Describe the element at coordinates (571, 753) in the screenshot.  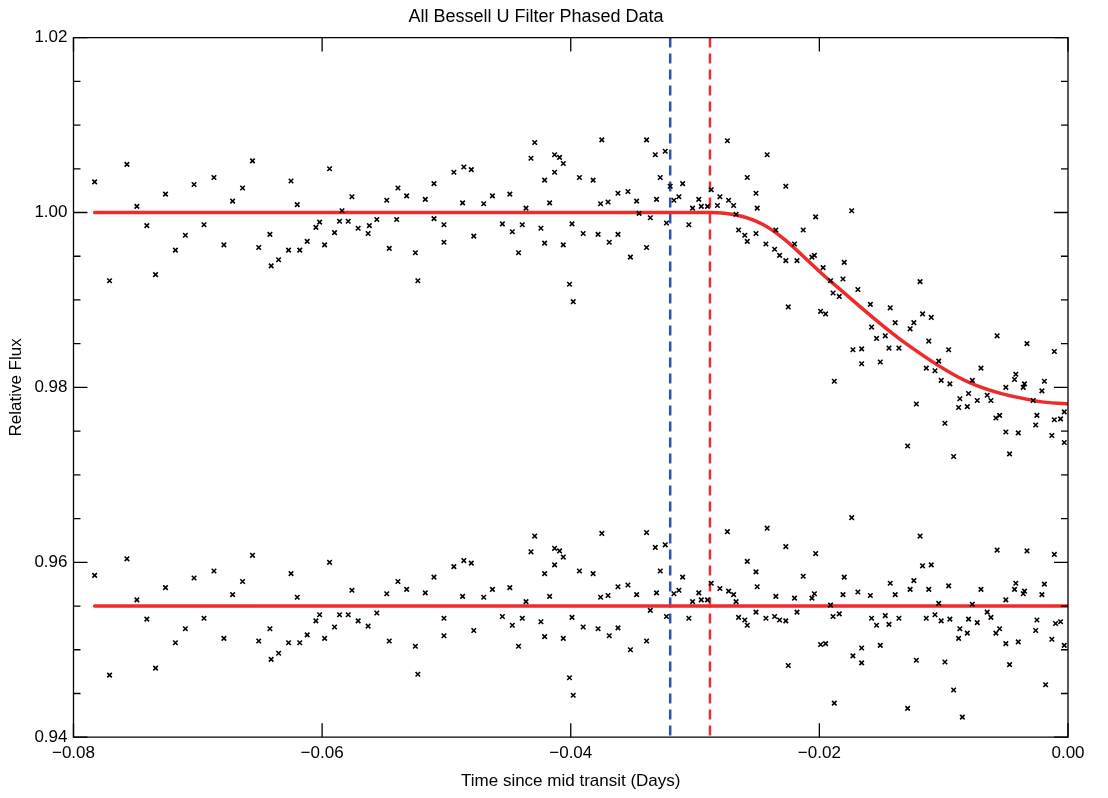
I see `x-tick-label: −0.04` at that location.